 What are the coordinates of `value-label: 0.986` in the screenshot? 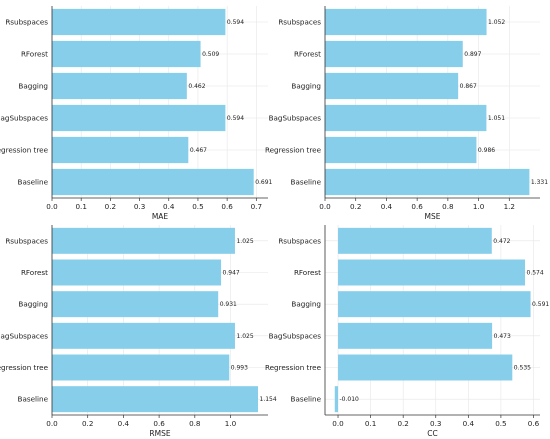 It's located at (486, 150).